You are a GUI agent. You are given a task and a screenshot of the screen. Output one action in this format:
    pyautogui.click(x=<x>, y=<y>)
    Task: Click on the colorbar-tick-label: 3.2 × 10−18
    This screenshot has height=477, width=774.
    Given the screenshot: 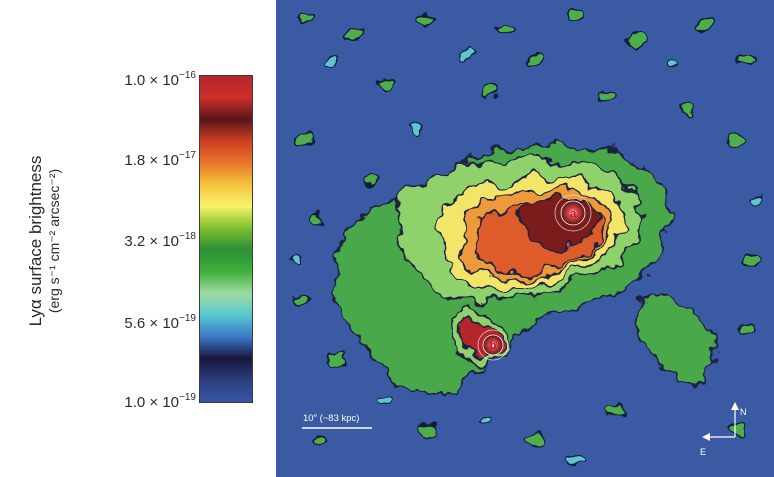 What is the action you would take?
    pyautogui.click(x=140, y=240)
    